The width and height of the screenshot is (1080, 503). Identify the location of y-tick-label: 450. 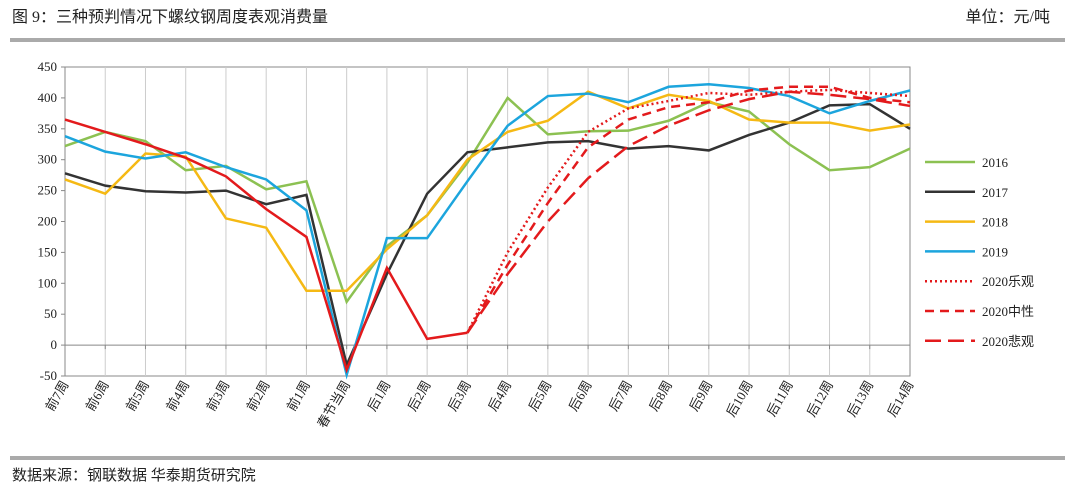
(48, 66).